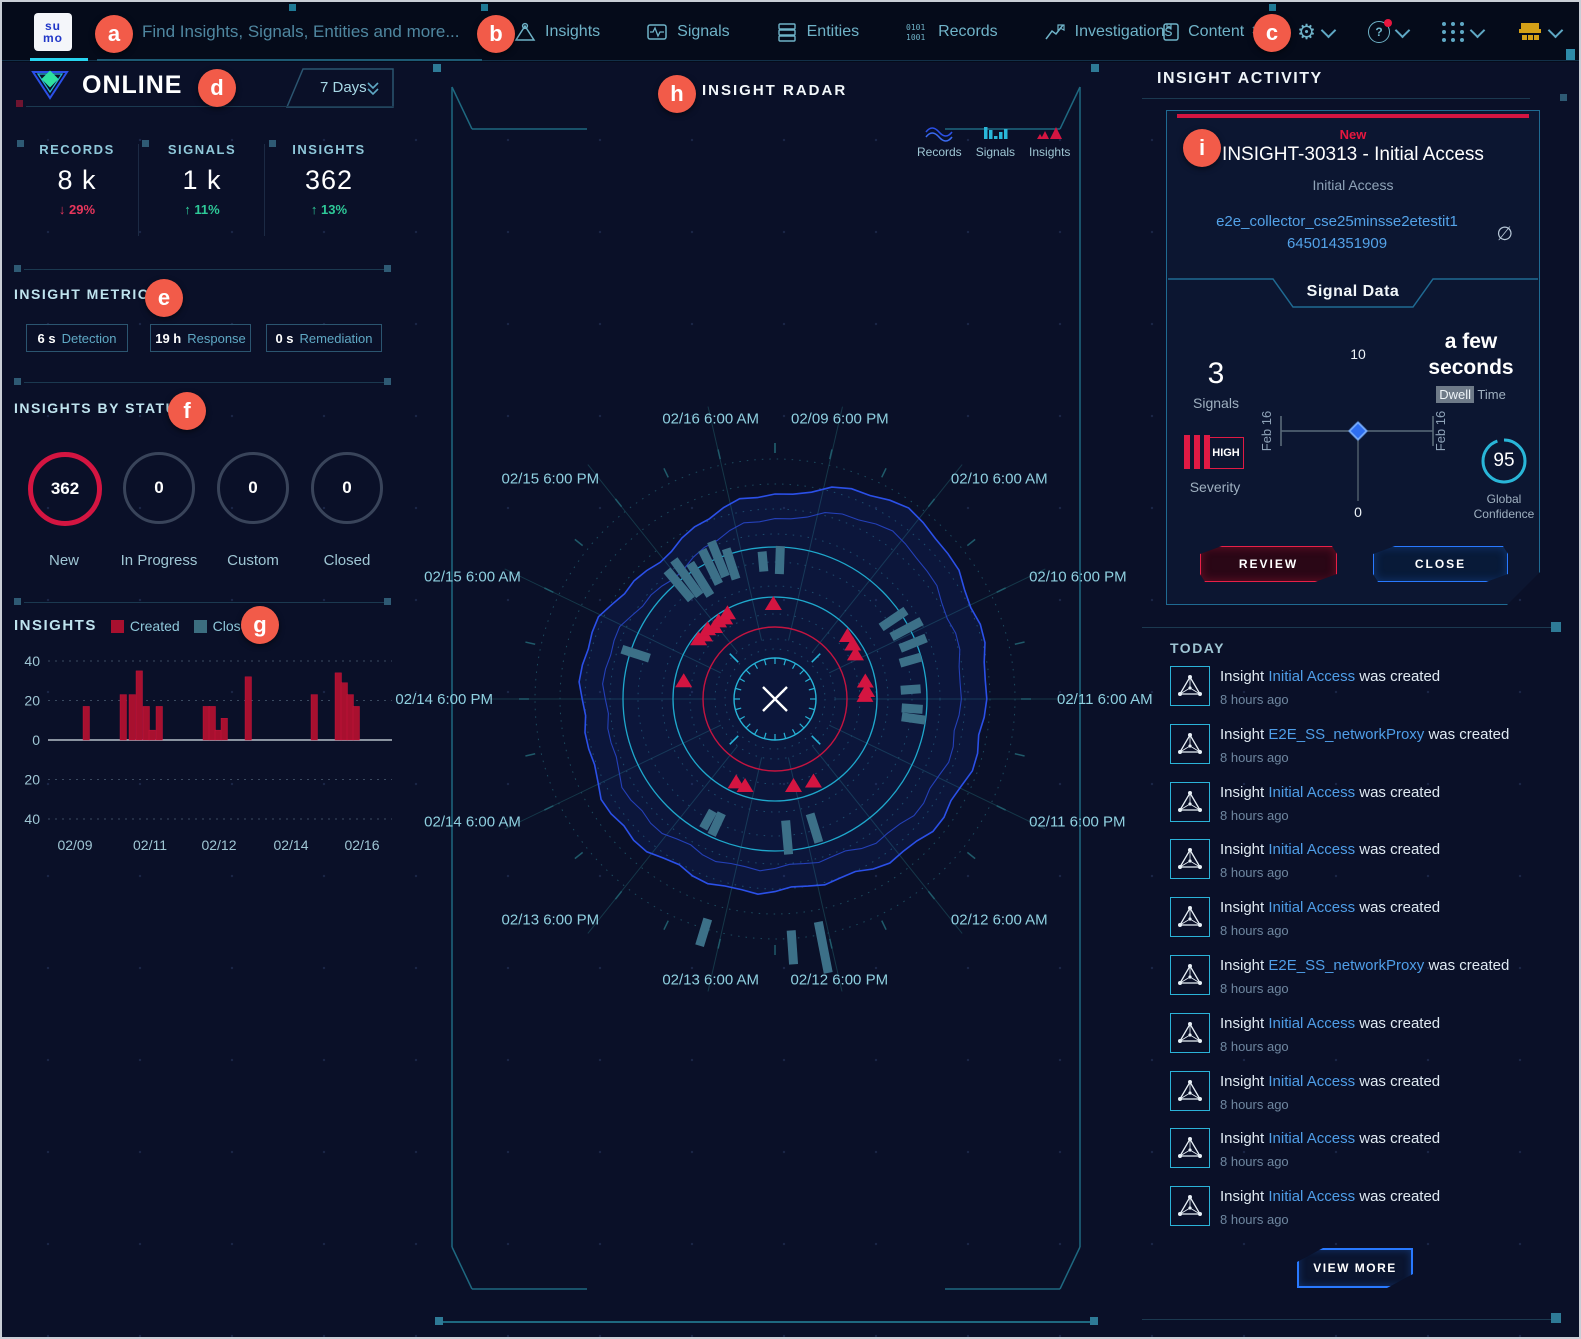  I want to click on content-menu: Content, so click(1212, 32).